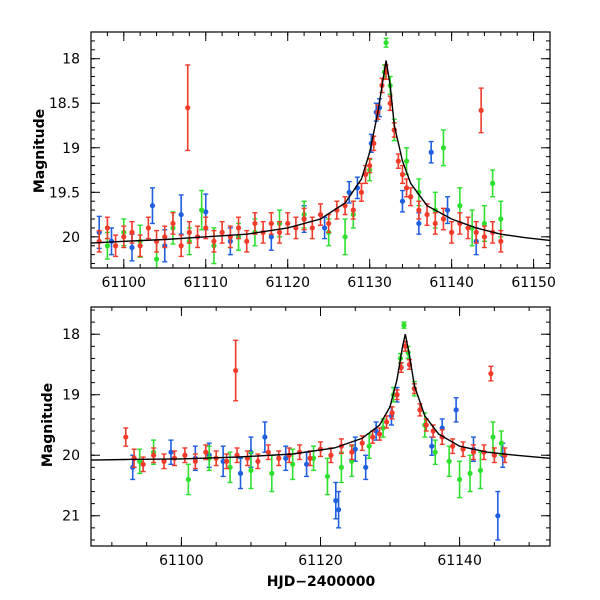 This screenshot has width=600, height=600. What do you see at coordinates (287, 283) in the screenshot?
I see `x-tick-label: 61120` at bounding box center [287, 283].